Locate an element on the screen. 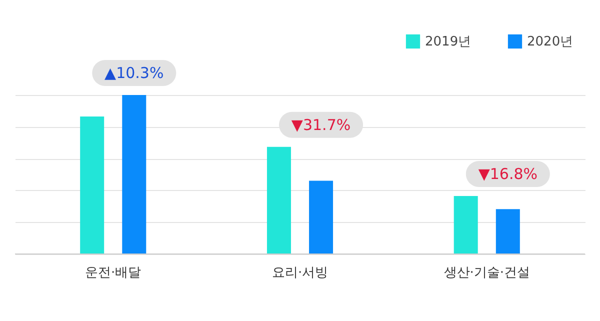  x-tick-label: 요리·서빙 is located at coordinates (300, 273).